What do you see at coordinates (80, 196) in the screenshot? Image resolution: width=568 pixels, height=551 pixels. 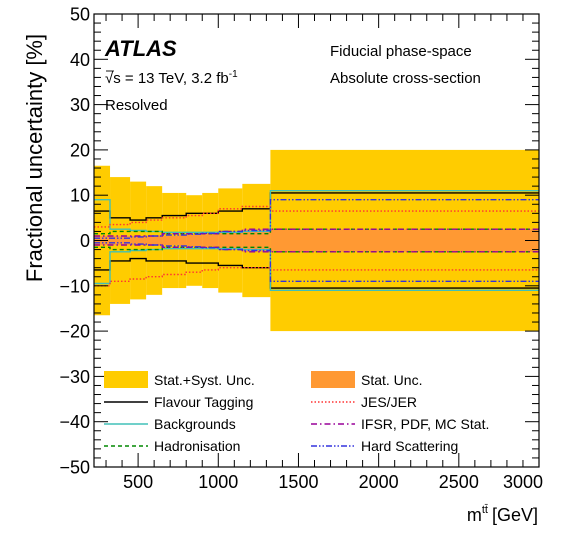 I see `y-tick-label: 10` at bounding box center [80, 196].